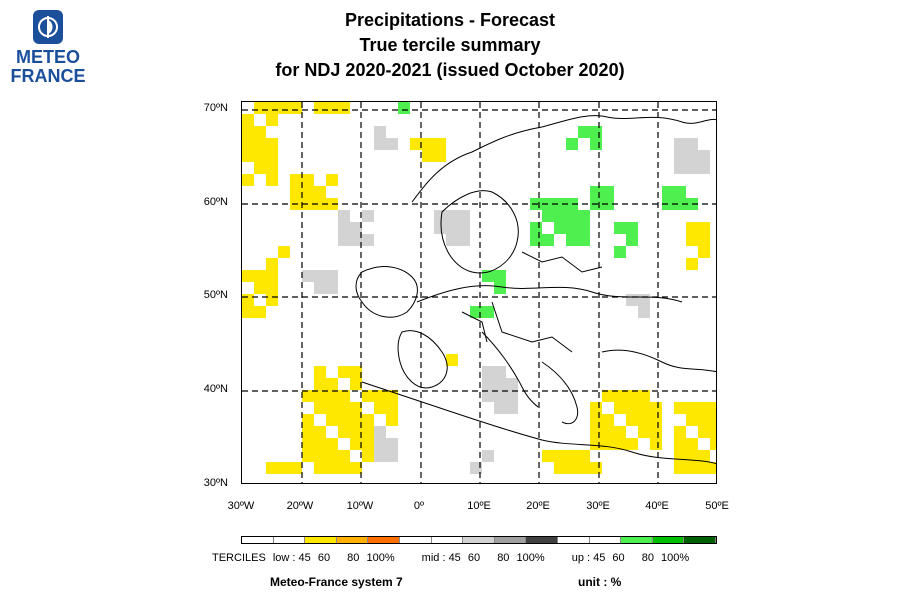 The width and height of the screenshot is (900, 600). What do you see at coordinates (48, 50) in the screenshot?
I see `meteo-france-logo: METEO FRANCE` at bounding box center [48, 50].